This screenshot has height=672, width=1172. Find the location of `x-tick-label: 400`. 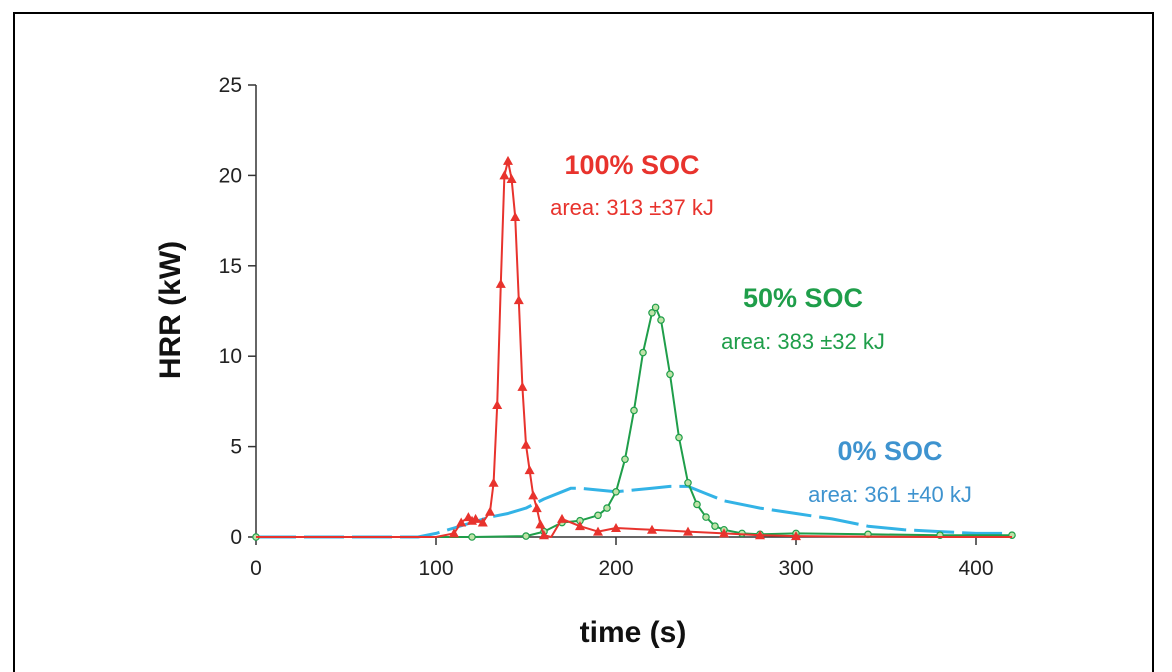

x-tick-label: 400 is located at coordinates (975, 568).